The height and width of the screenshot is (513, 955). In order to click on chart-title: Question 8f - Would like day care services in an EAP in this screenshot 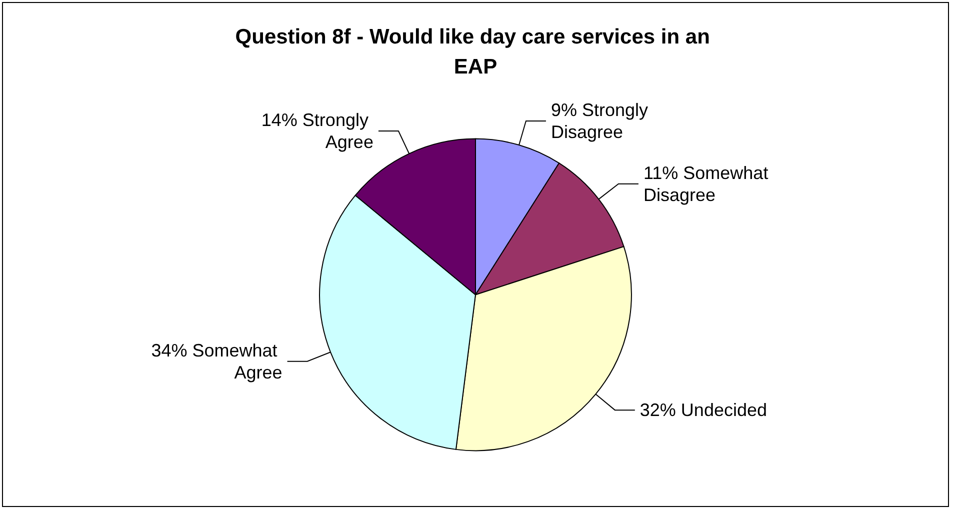, I will do `click(475, 52)`.